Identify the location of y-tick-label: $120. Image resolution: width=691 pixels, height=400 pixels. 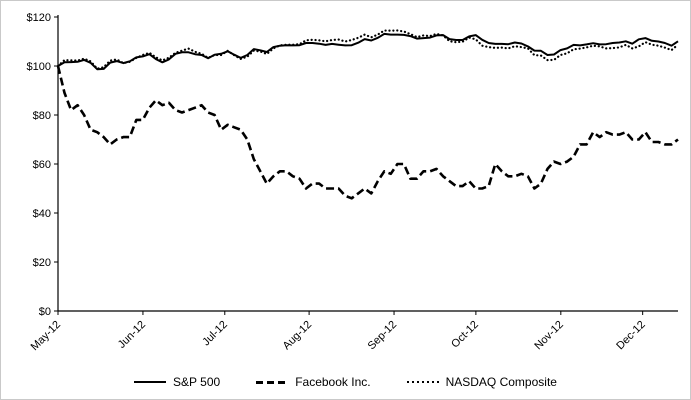
(39, 18).